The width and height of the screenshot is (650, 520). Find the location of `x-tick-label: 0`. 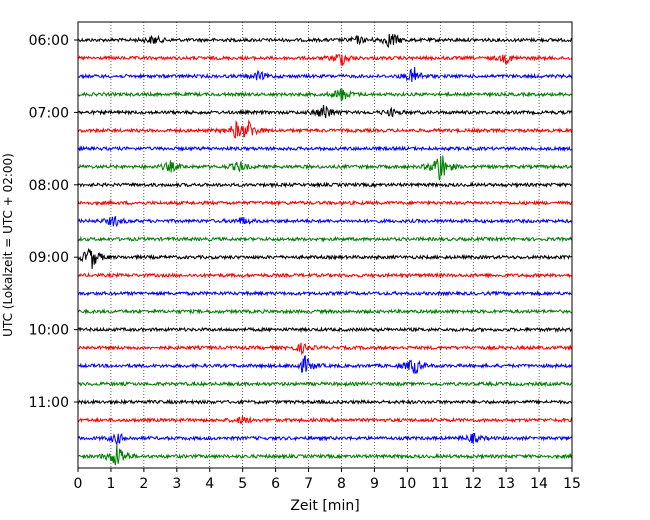

x-tick-label: 0 is located at coordinates (78, 484).